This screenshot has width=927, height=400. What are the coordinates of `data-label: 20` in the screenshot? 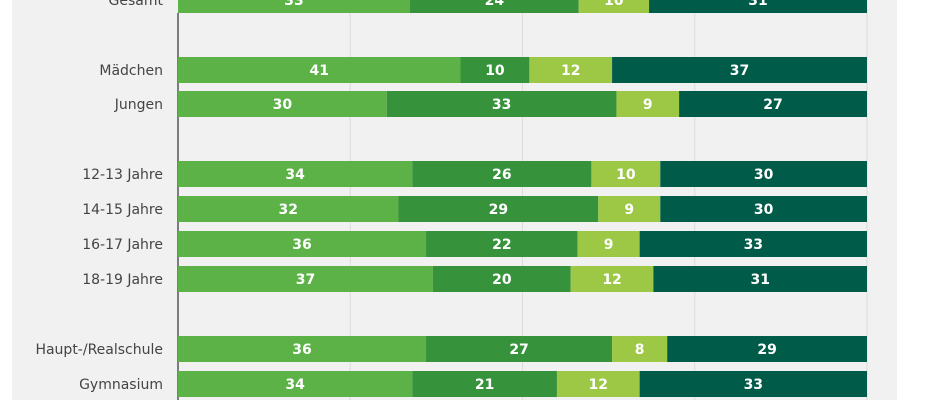 It's located at (502, 280).